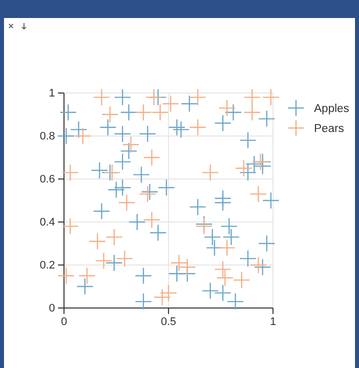  Describe the element at coordinates (64, 322) in the screenshot. I see `x-tick-label: 0` at that location.